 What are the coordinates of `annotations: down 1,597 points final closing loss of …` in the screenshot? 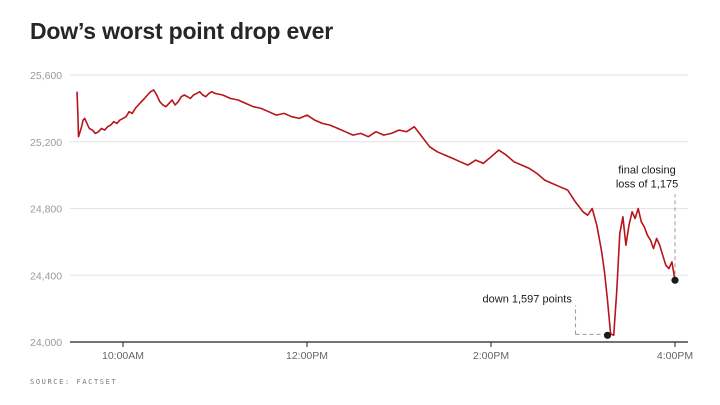 It's located at (581, 251).